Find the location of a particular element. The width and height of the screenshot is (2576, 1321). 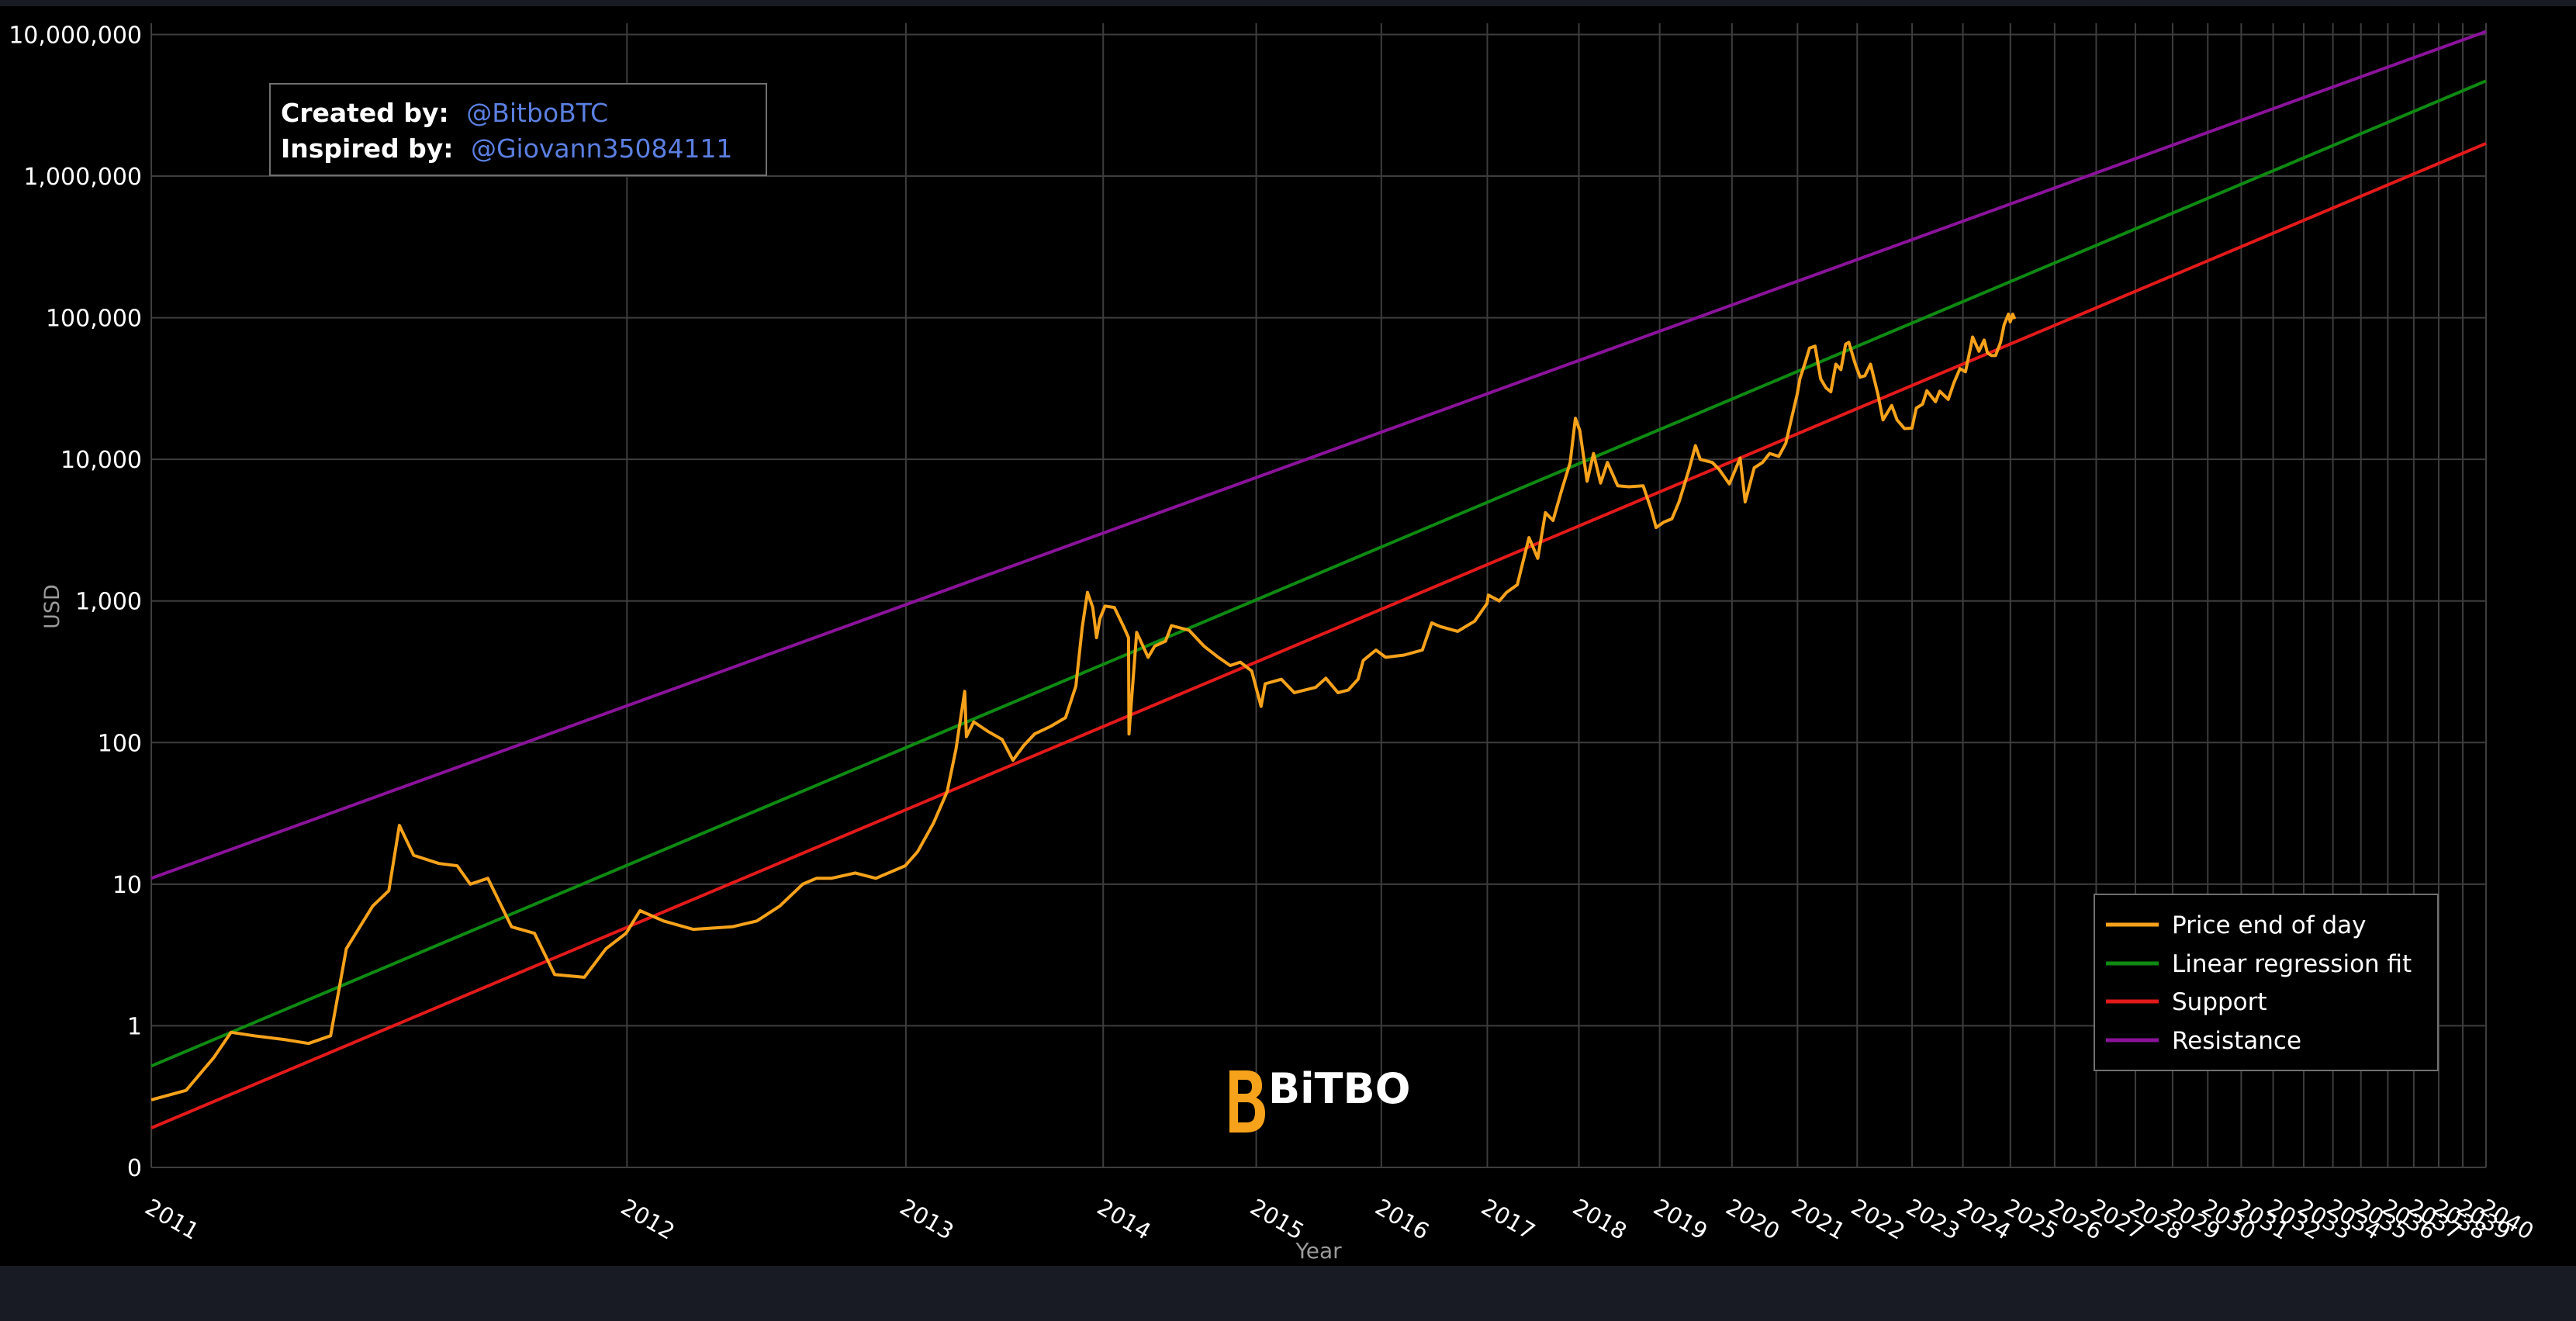

y-tick-label: 1 is located at coordinates (134, 1026).